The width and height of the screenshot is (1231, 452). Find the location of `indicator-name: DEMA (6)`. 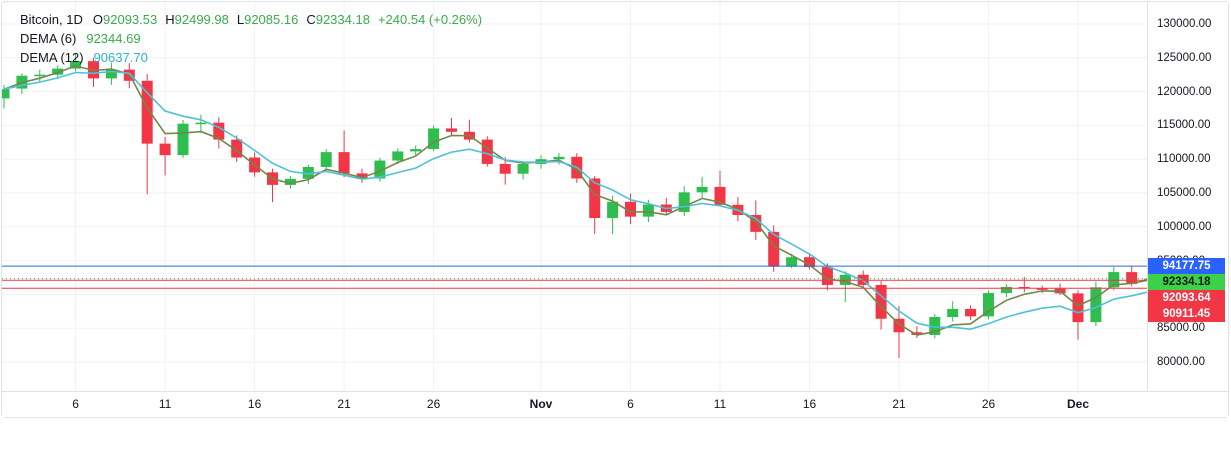

indicator-name: DEMA (6) is located at coordinates (48, 38).